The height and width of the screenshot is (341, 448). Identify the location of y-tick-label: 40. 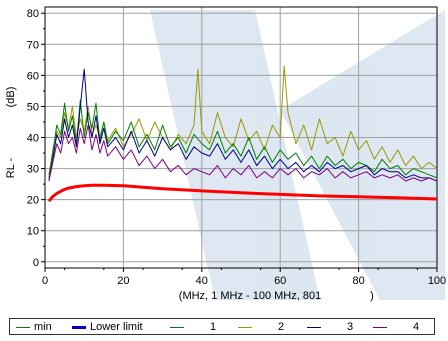
(33, 139).